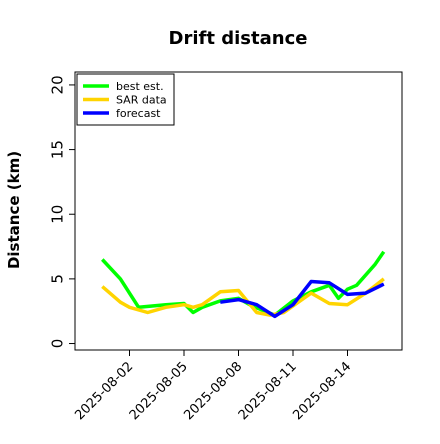  What do you see at coordinates (322, 391) in the screenshot?
I see `x-tick-label: 2025-08-14` at bounding box center [322, 391].